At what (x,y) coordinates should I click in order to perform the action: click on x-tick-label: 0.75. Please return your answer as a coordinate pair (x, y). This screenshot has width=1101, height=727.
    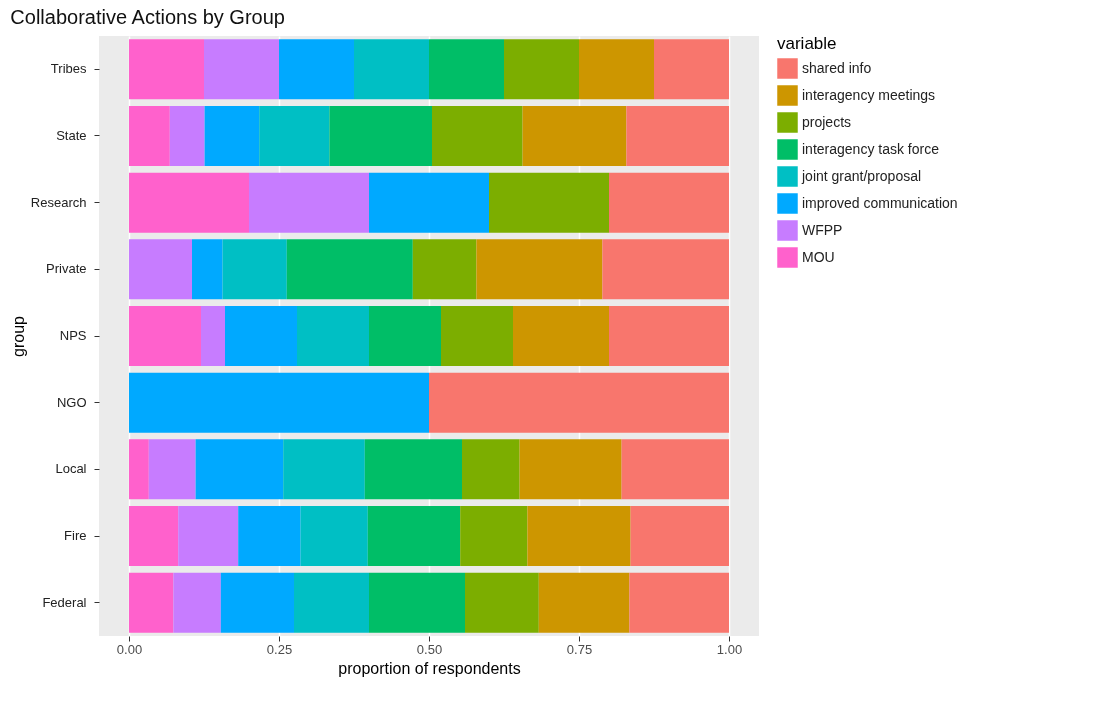
    Looking at the image, I should click on (579, 649).